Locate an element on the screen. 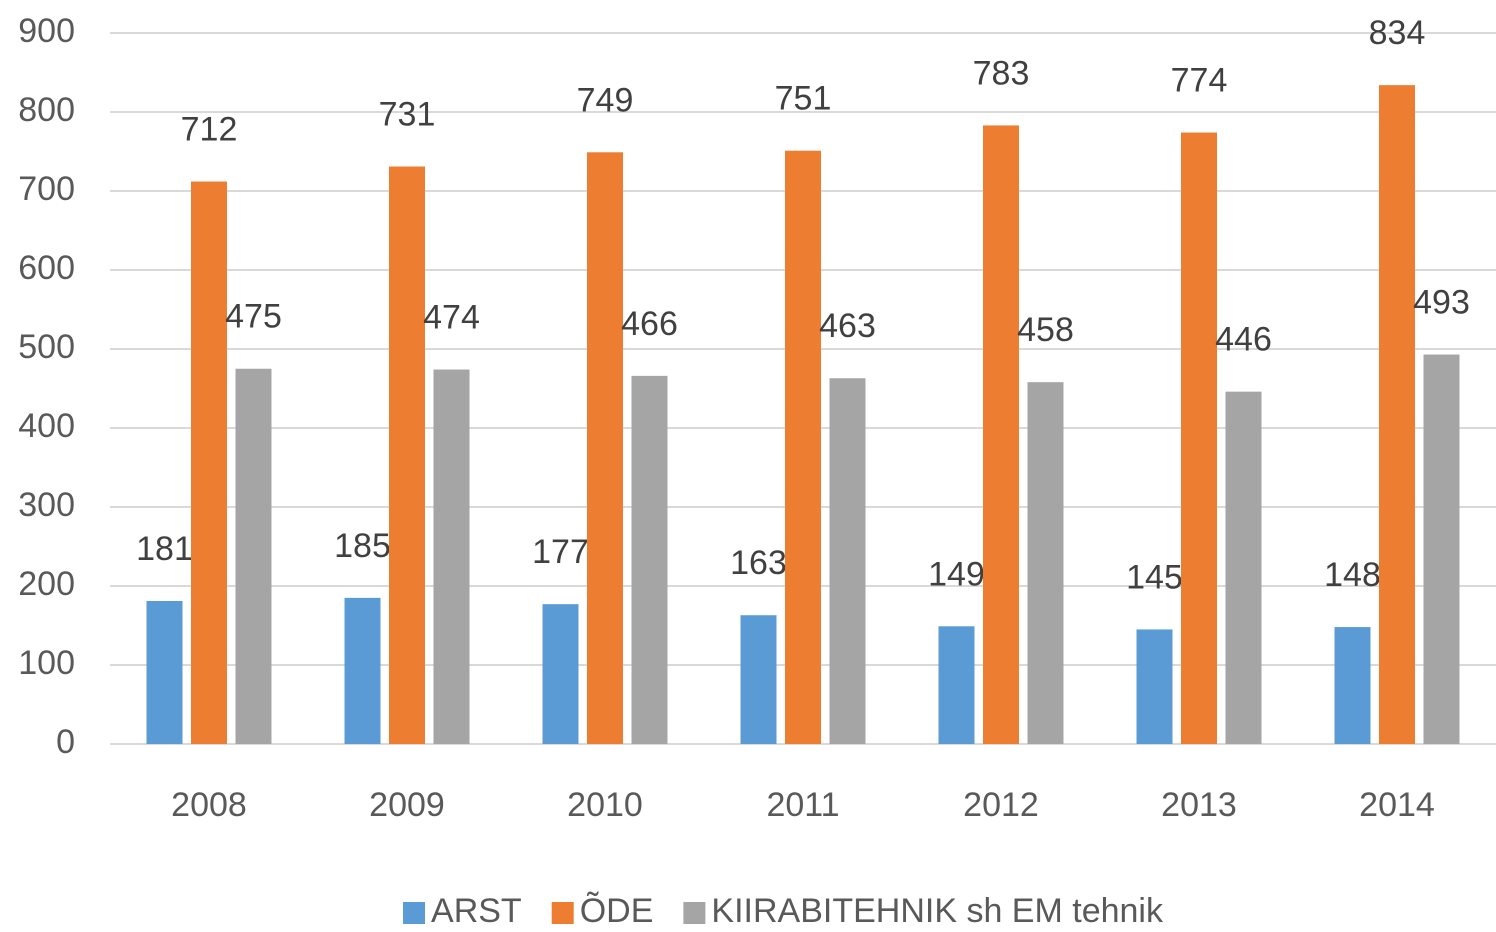 This screenshot has width=1496, height=932. data-label: 783 is located at coordinates (1001, 73).